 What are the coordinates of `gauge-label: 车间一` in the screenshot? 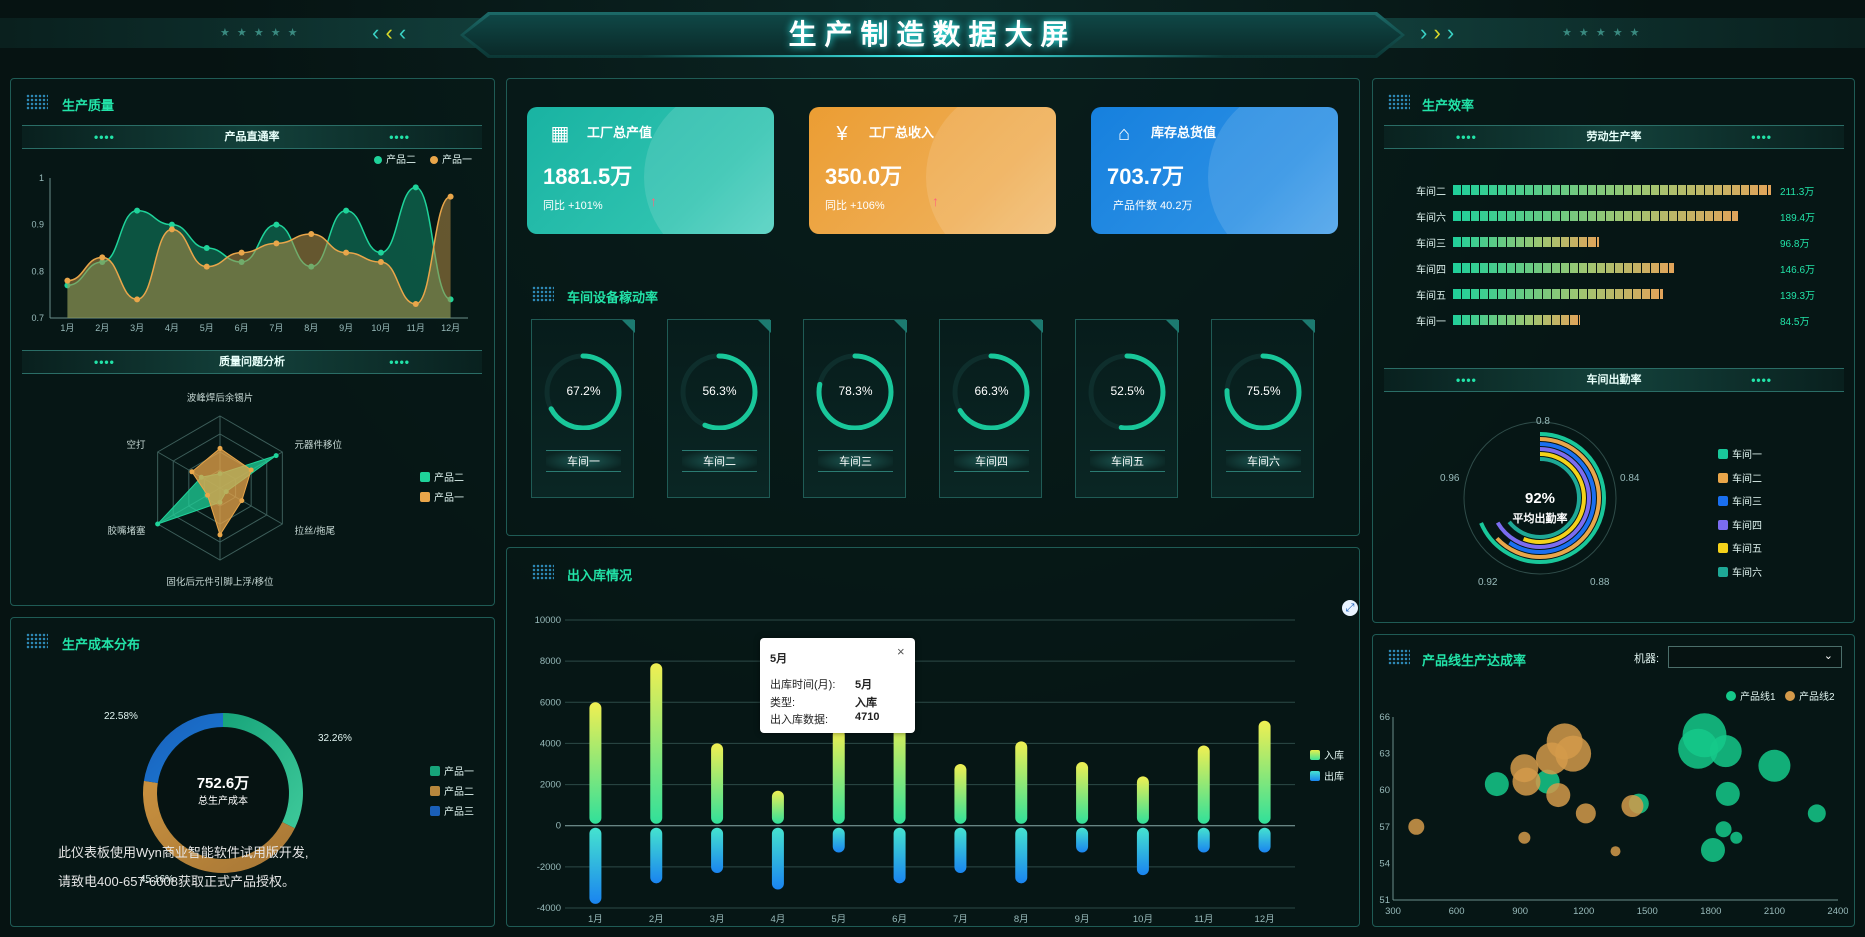 It's located at (583, 461).